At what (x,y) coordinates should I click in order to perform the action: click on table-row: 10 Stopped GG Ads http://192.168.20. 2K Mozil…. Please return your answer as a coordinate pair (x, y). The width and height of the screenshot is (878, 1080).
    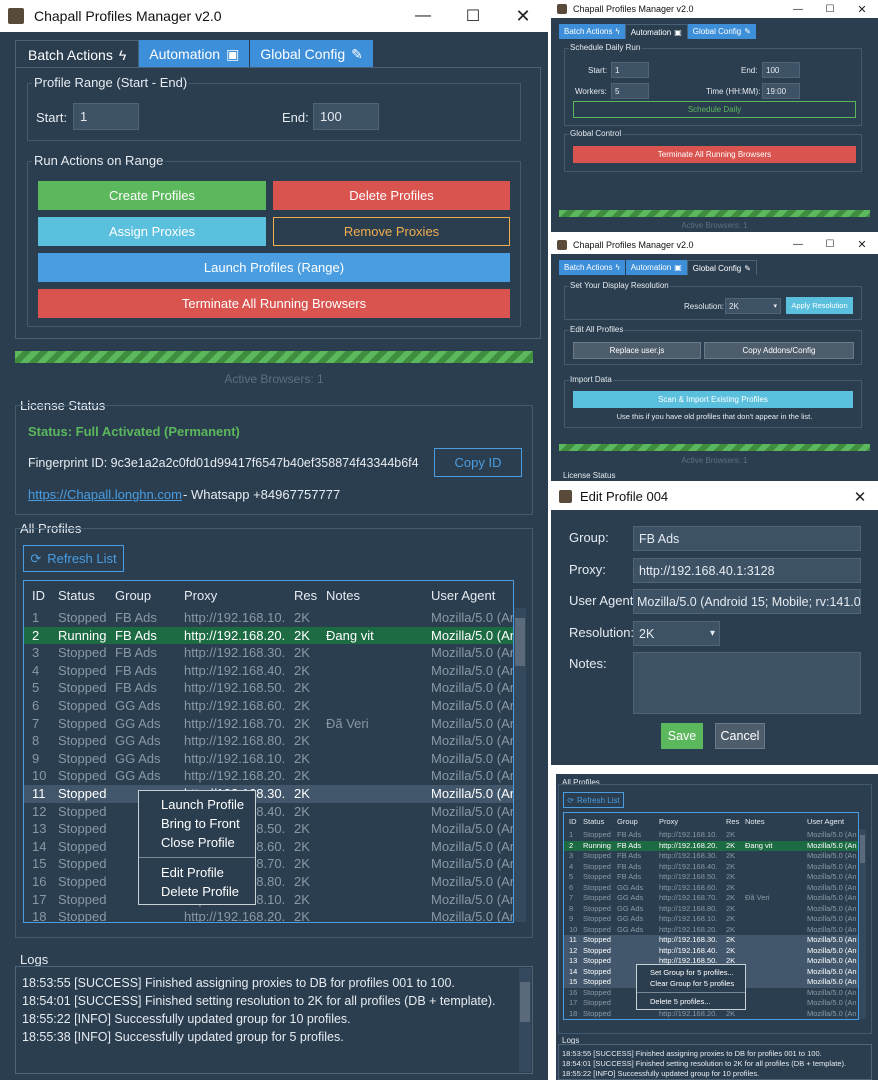
    Looking at the image, I should click on (268, 776).